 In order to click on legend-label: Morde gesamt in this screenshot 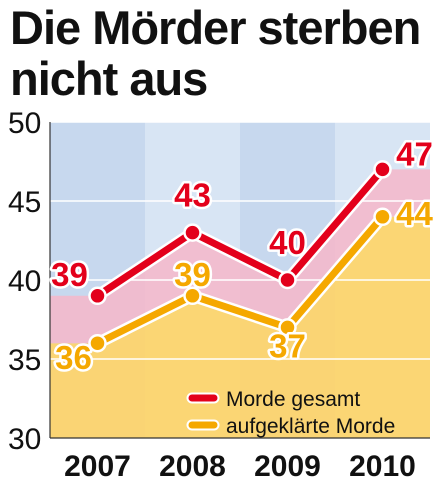, I will do `click(293, 399)`.